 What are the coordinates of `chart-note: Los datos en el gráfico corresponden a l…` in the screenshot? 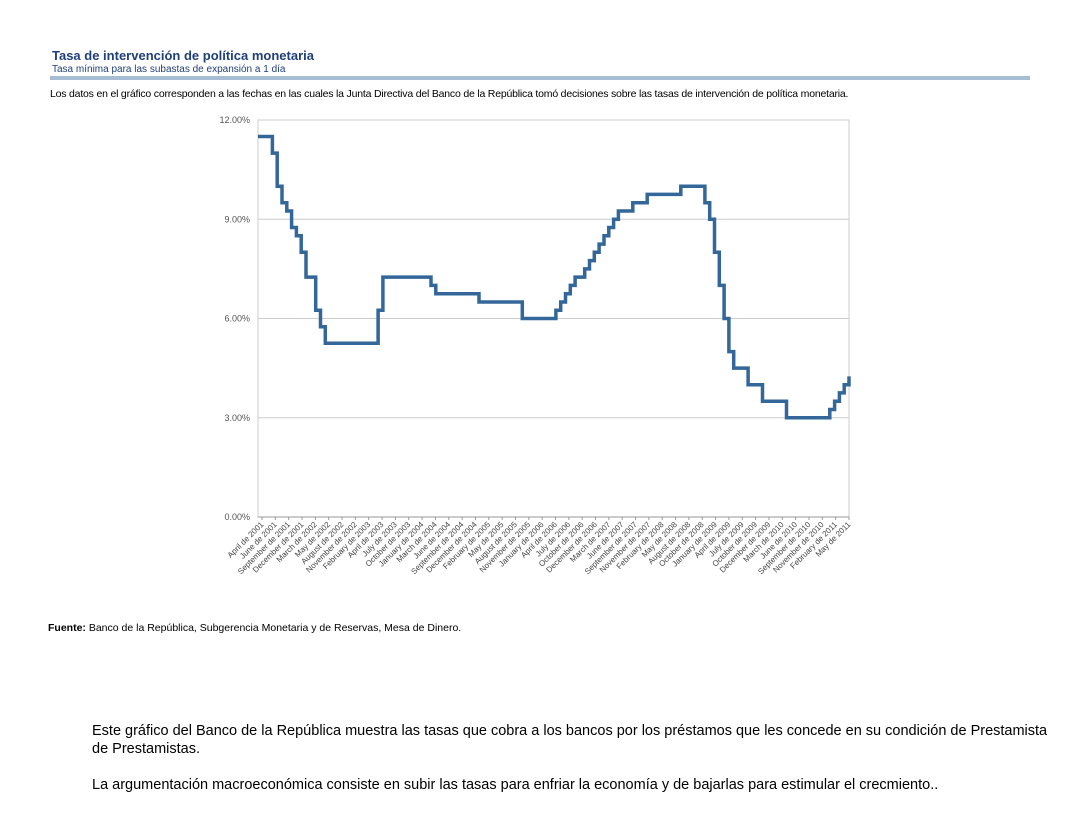 It's located at (449, 94).